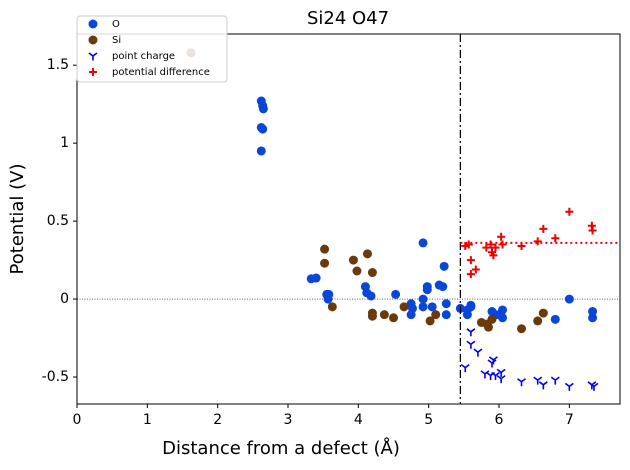 The height and width of the screenshot is (470, 630). I want to click on legend-label: point charge, so click(143, 56).